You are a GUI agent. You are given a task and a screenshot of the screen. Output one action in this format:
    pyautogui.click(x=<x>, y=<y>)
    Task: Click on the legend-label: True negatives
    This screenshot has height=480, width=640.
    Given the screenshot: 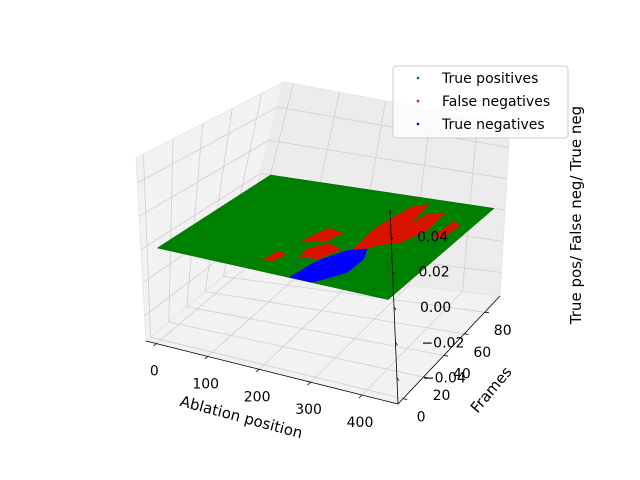 What is the action you would take?
    pyautogui.click(x=493, y=125)
    